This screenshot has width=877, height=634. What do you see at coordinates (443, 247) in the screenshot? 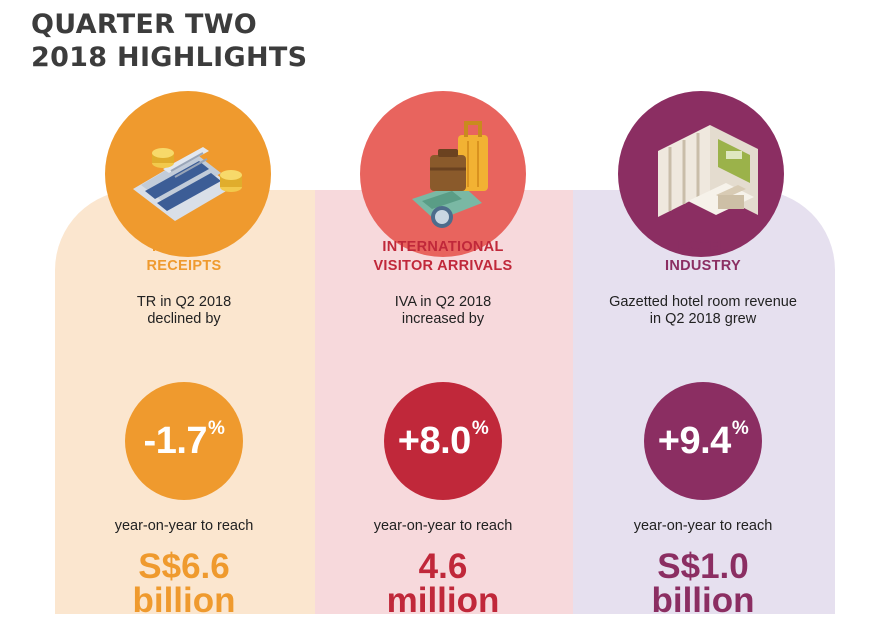
I see `heading-line-1: INTERNATIONAL` at bounding box center [443, 247].